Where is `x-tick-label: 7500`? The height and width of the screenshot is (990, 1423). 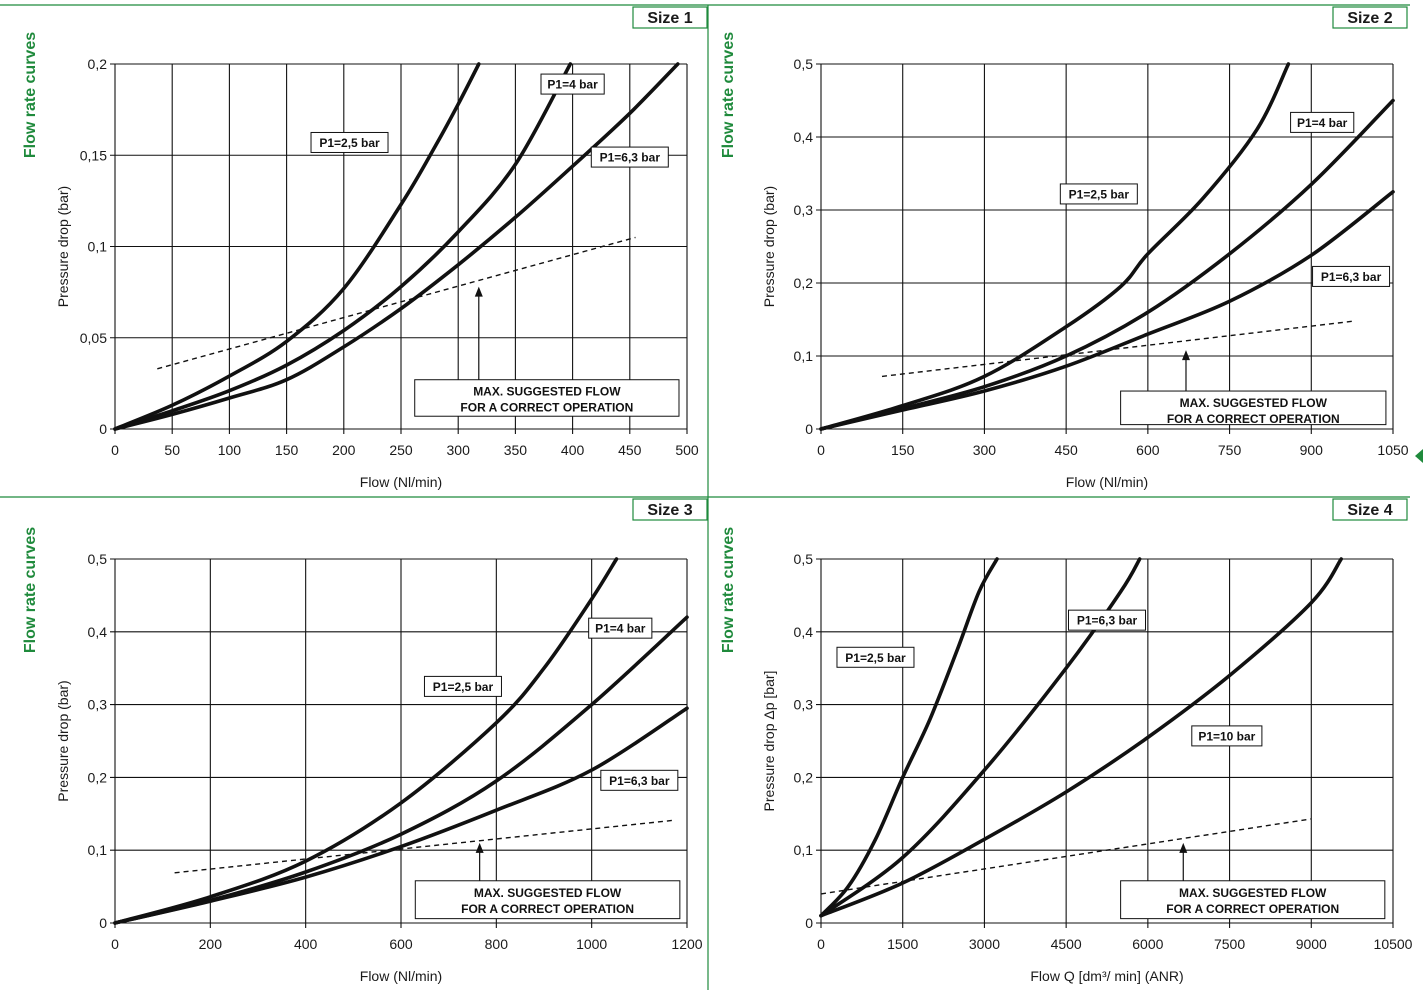
x-tick-label: 7500 is located at coordinates (1229, 944).